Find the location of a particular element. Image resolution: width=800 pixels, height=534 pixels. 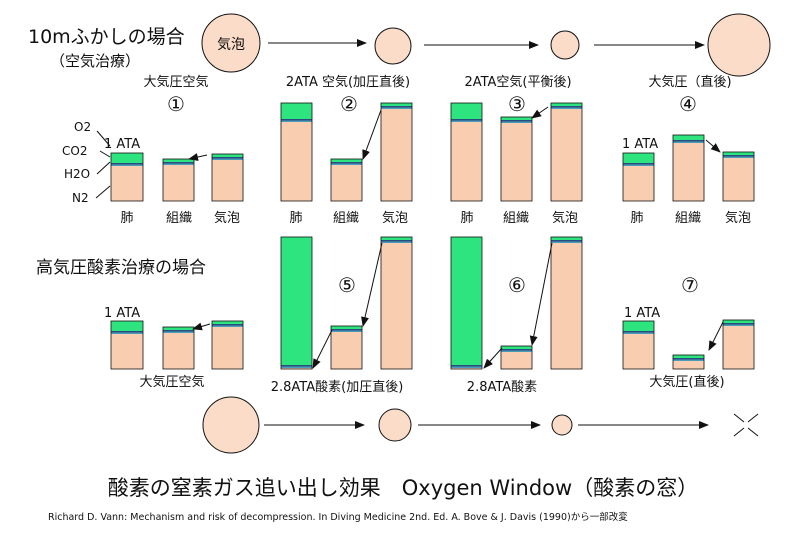

bar-p7-bubble is located at coordinates (566, 303).